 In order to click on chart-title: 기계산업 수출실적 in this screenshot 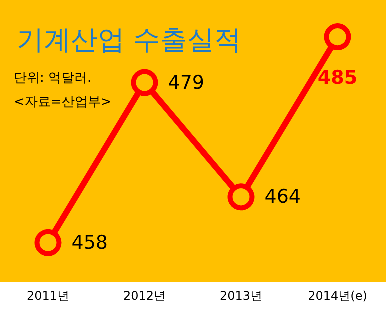, I will do `click(129, 40)`.